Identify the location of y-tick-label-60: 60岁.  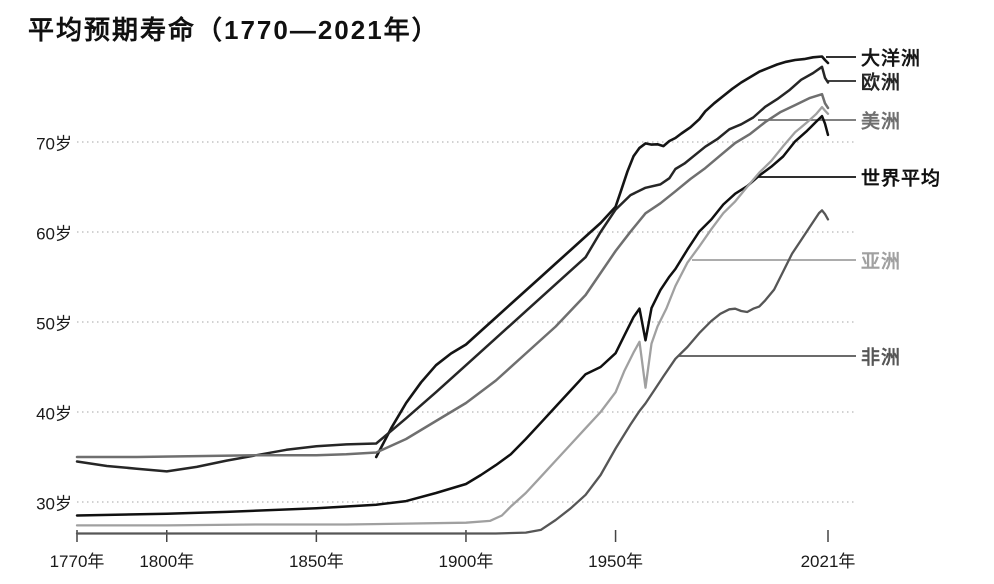
(54, 234).